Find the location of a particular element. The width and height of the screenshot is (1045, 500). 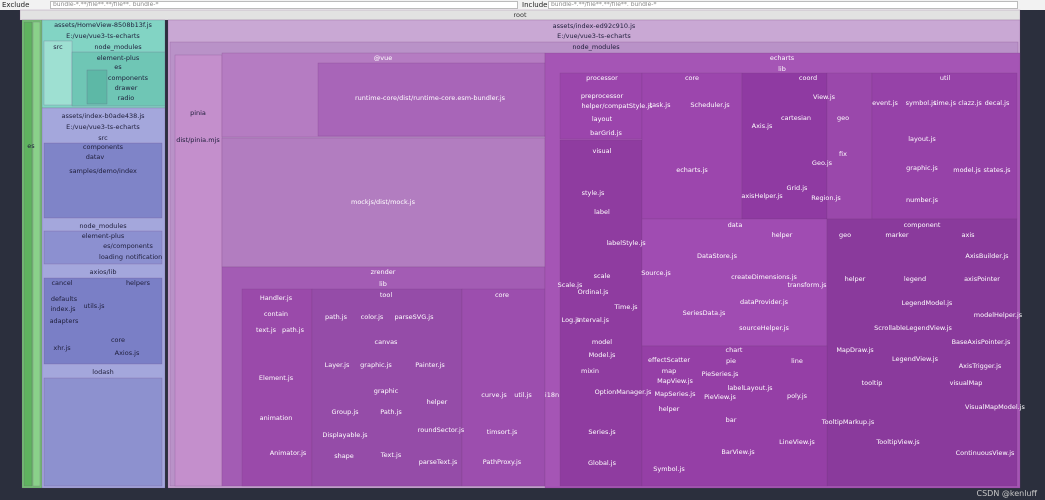

module-label: @vue is located at coordinates (383, 58).